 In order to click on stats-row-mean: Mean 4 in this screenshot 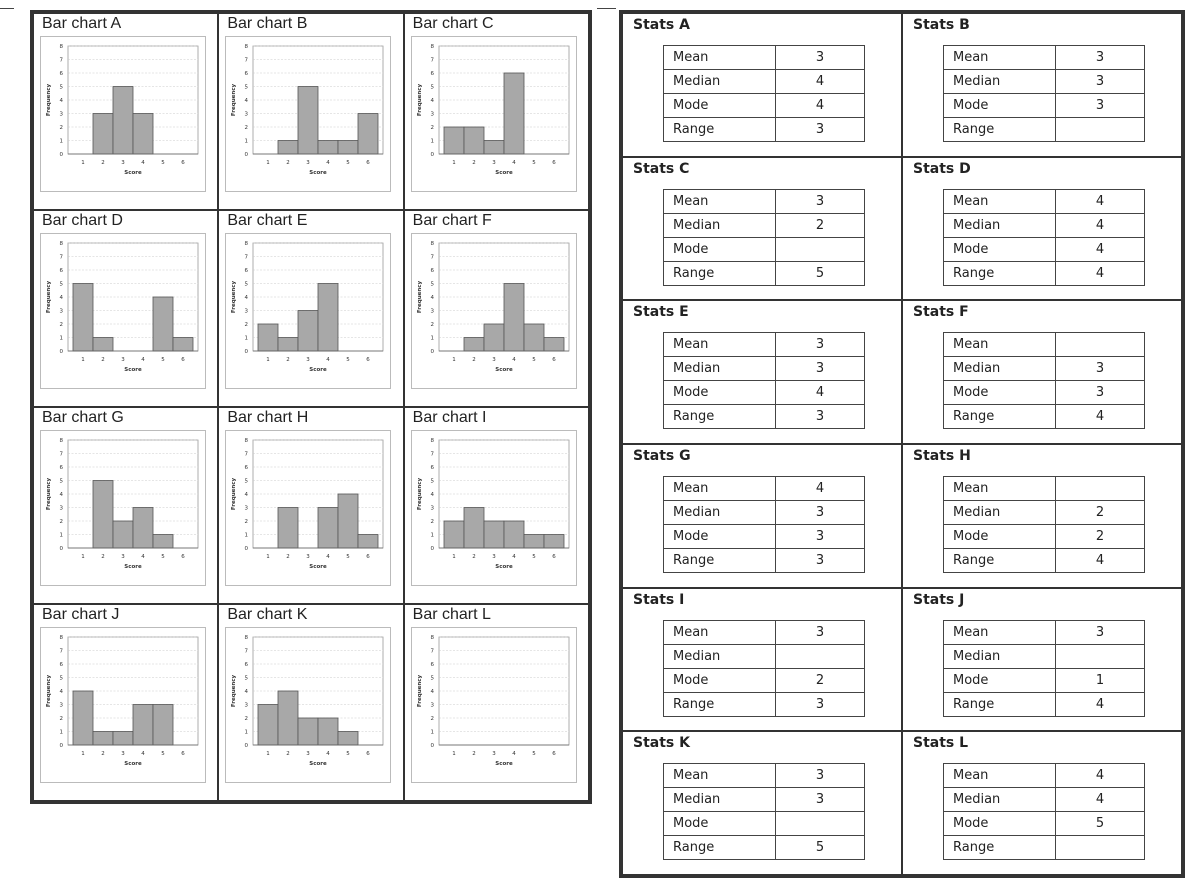, I will do `click(1044, 776)`.